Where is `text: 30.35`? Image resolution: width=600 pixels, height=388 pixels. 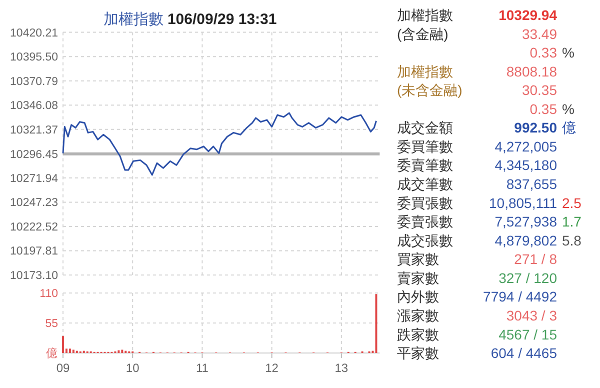
text: 30.35 is located at coordinates (540, 90).